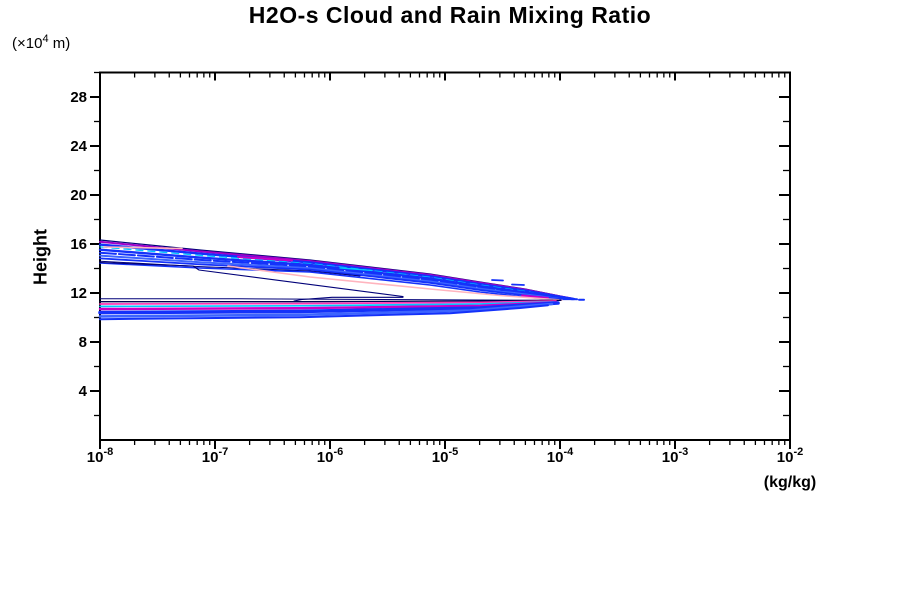 Image resolution: width=900 pixels, height=600 pixels. I want to click on y-tick-label: 12, so click(78, 293).